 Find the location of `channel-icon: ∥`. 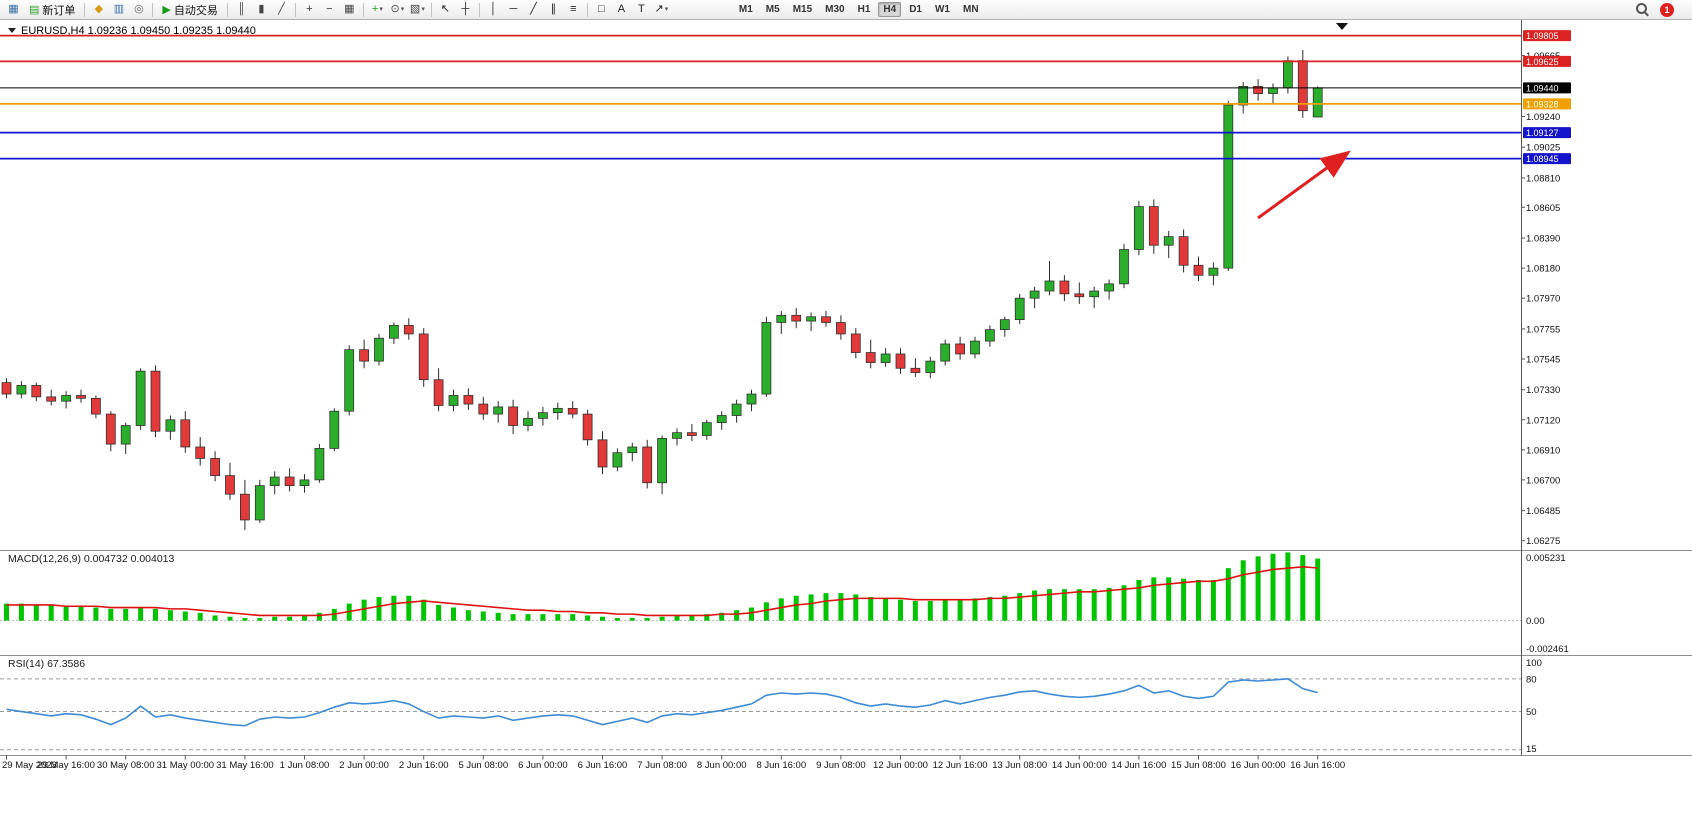

channel-icon: ∥ is located at coordinates (553, 9).